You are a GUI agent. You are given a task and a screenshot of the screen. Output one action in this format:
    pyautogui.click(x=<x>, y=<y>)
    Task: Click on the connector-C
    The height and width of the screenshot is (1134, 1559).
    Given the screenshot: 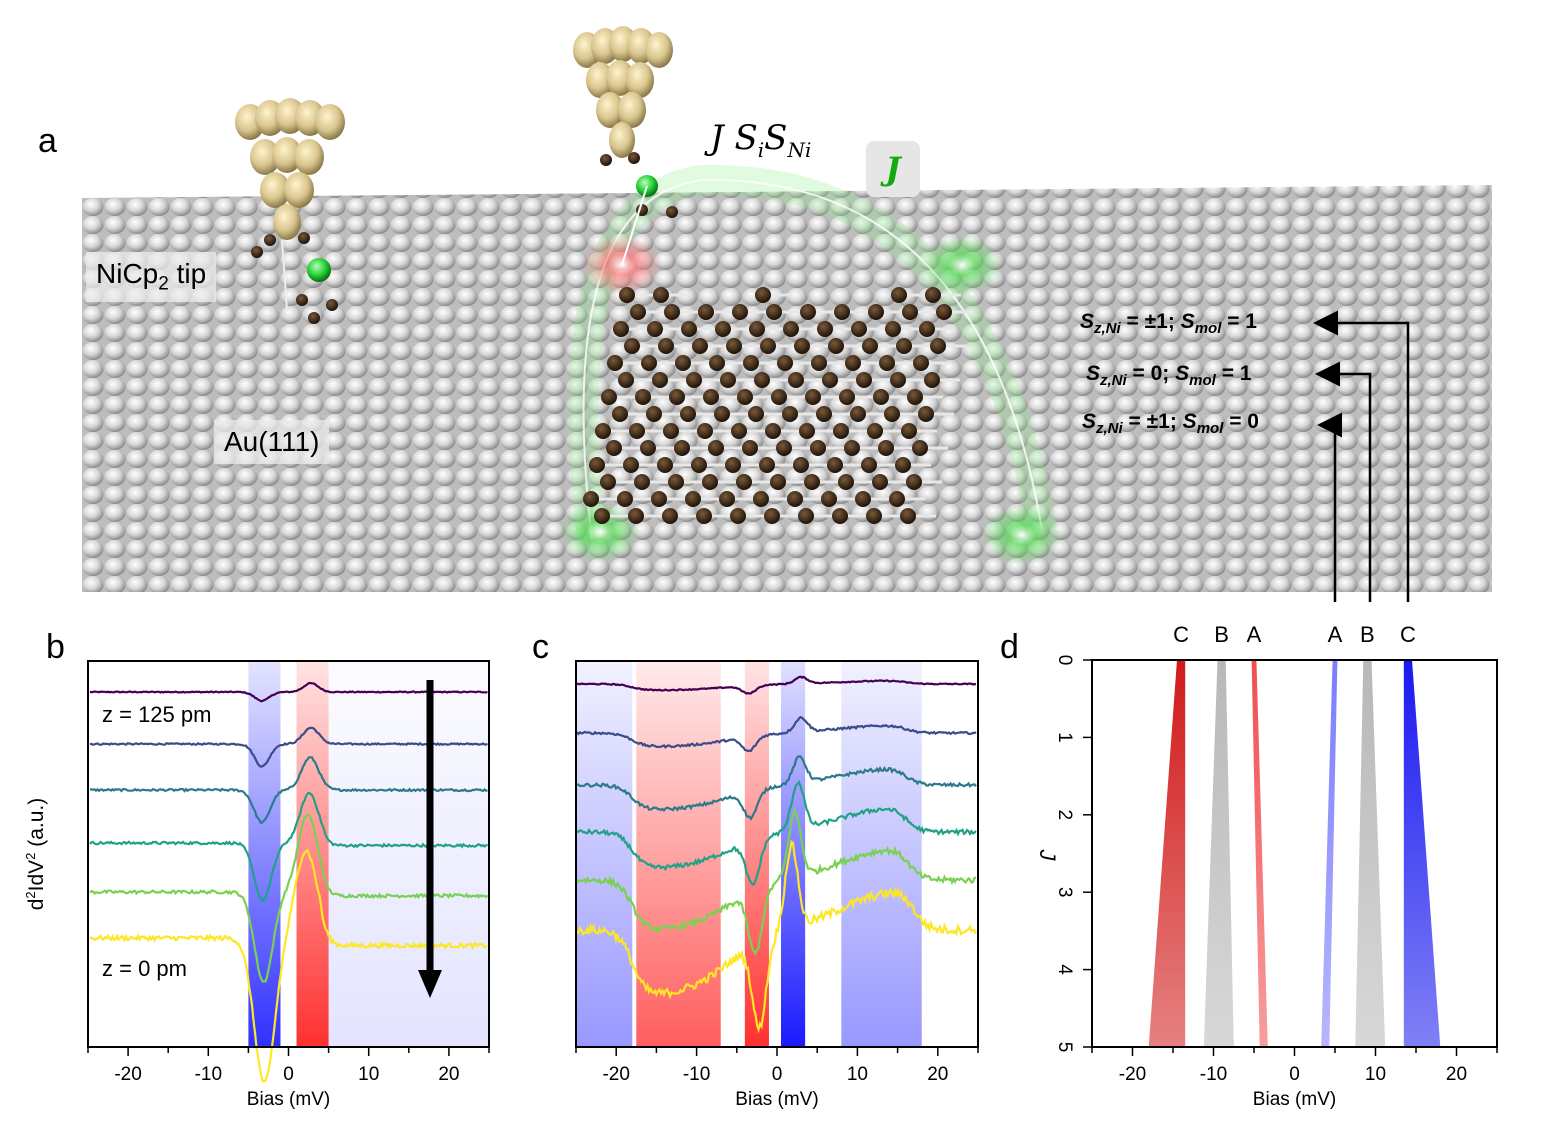 What is the action you would take?
    pyautogui.click(x=1361, y=456)
    